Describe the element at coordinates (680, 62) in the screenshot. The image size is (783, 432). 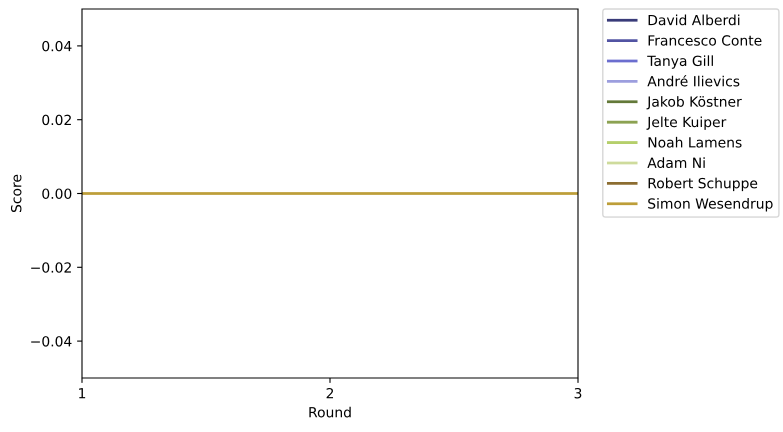
I see `legend-label: Tanya Gill` at that location.